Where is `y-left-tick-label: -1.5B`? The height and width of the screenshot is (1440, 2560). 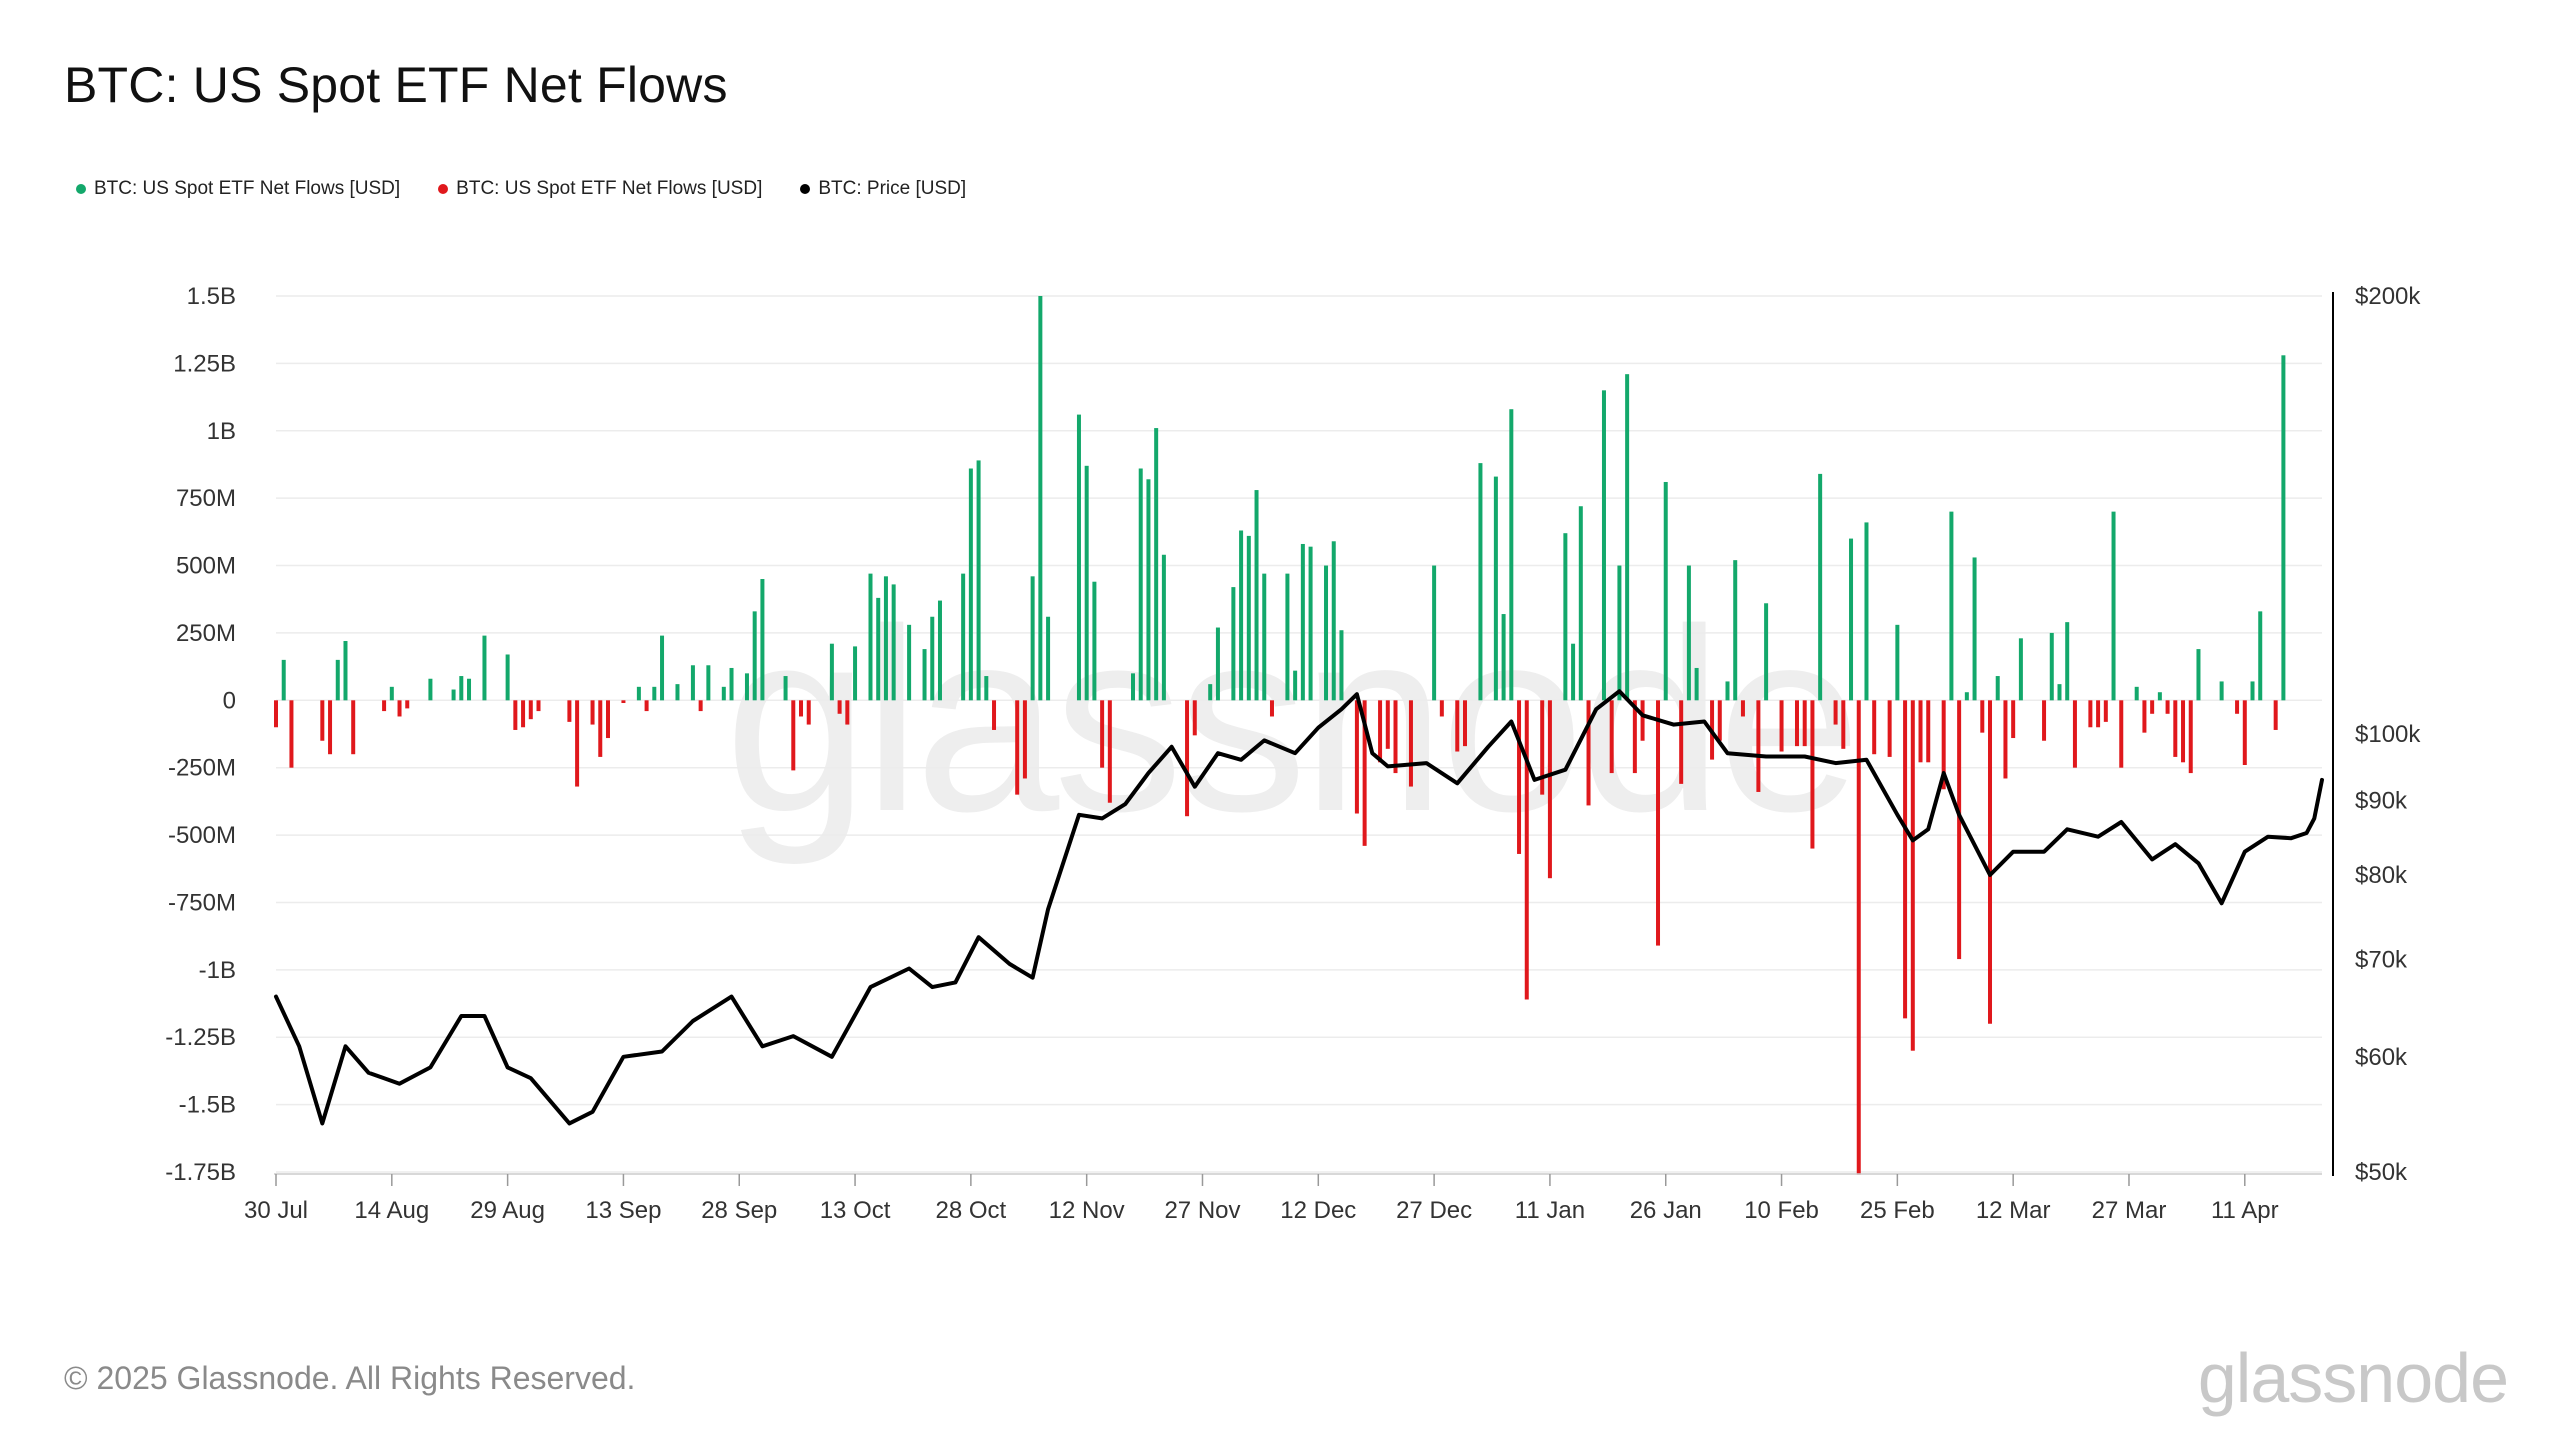
y-left-tick-label: -1.5B is located at coordinates (207, 1105).